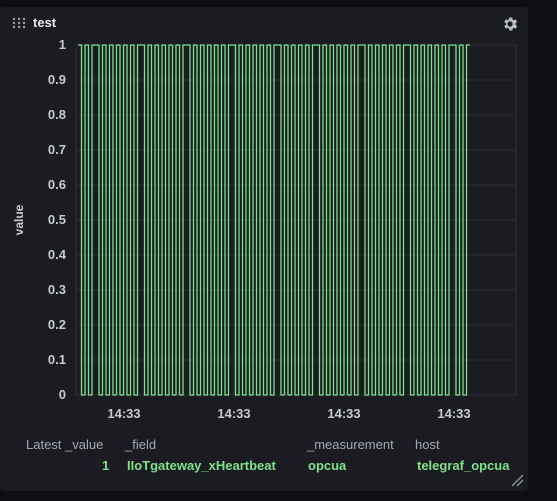 This screenshot has width=557, height=501. I want to click on panel-header: test, so click(264, 23).